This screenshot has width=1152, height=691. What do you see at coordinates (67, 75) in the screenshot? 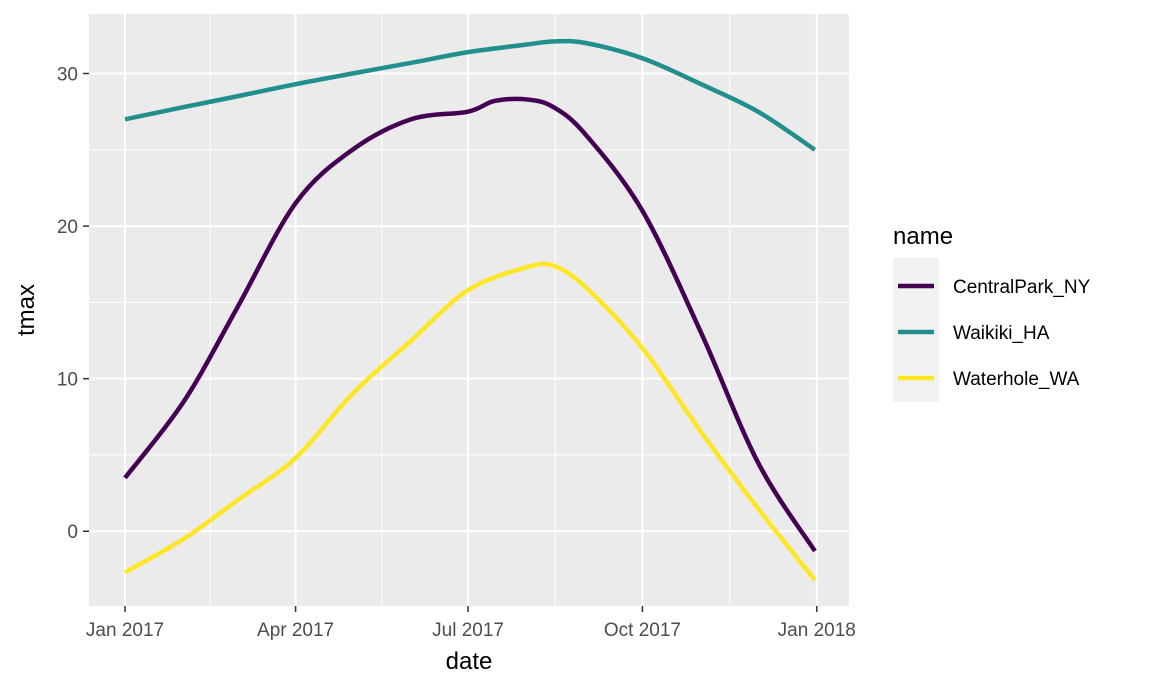
I see `y-tick-label: 30` at bounding box center [67, 75].